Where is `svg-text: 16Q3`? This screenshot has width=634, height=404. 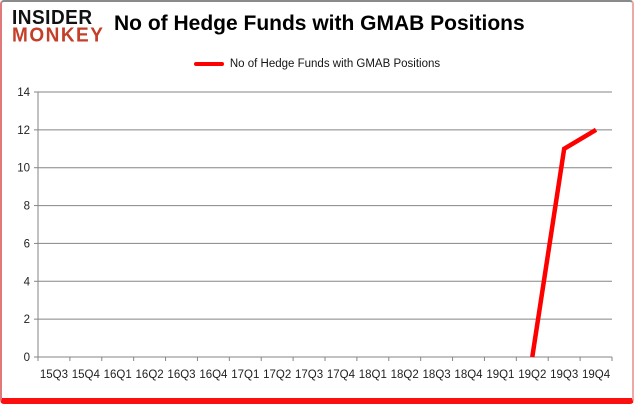 svg-text: 16Q3 is located at coordinates (181, 375).